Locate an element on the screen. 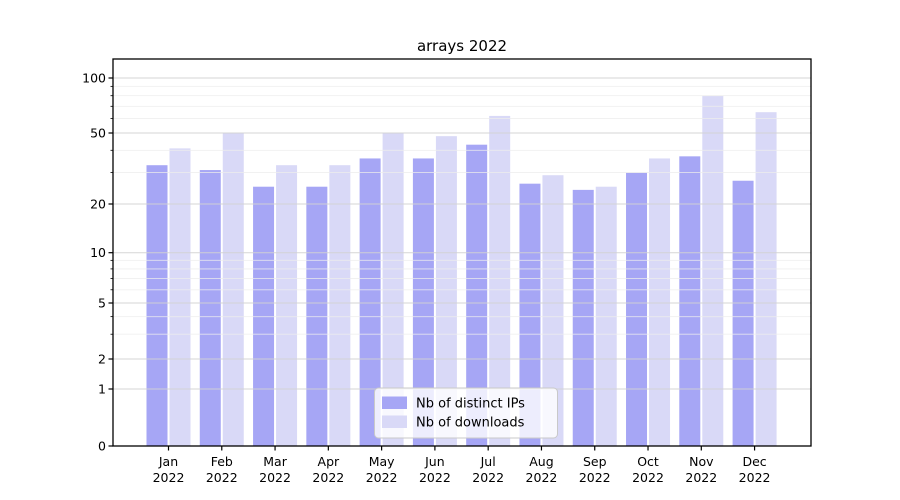  y-tick-label-1: 1 is located at coordinates (102, 389).